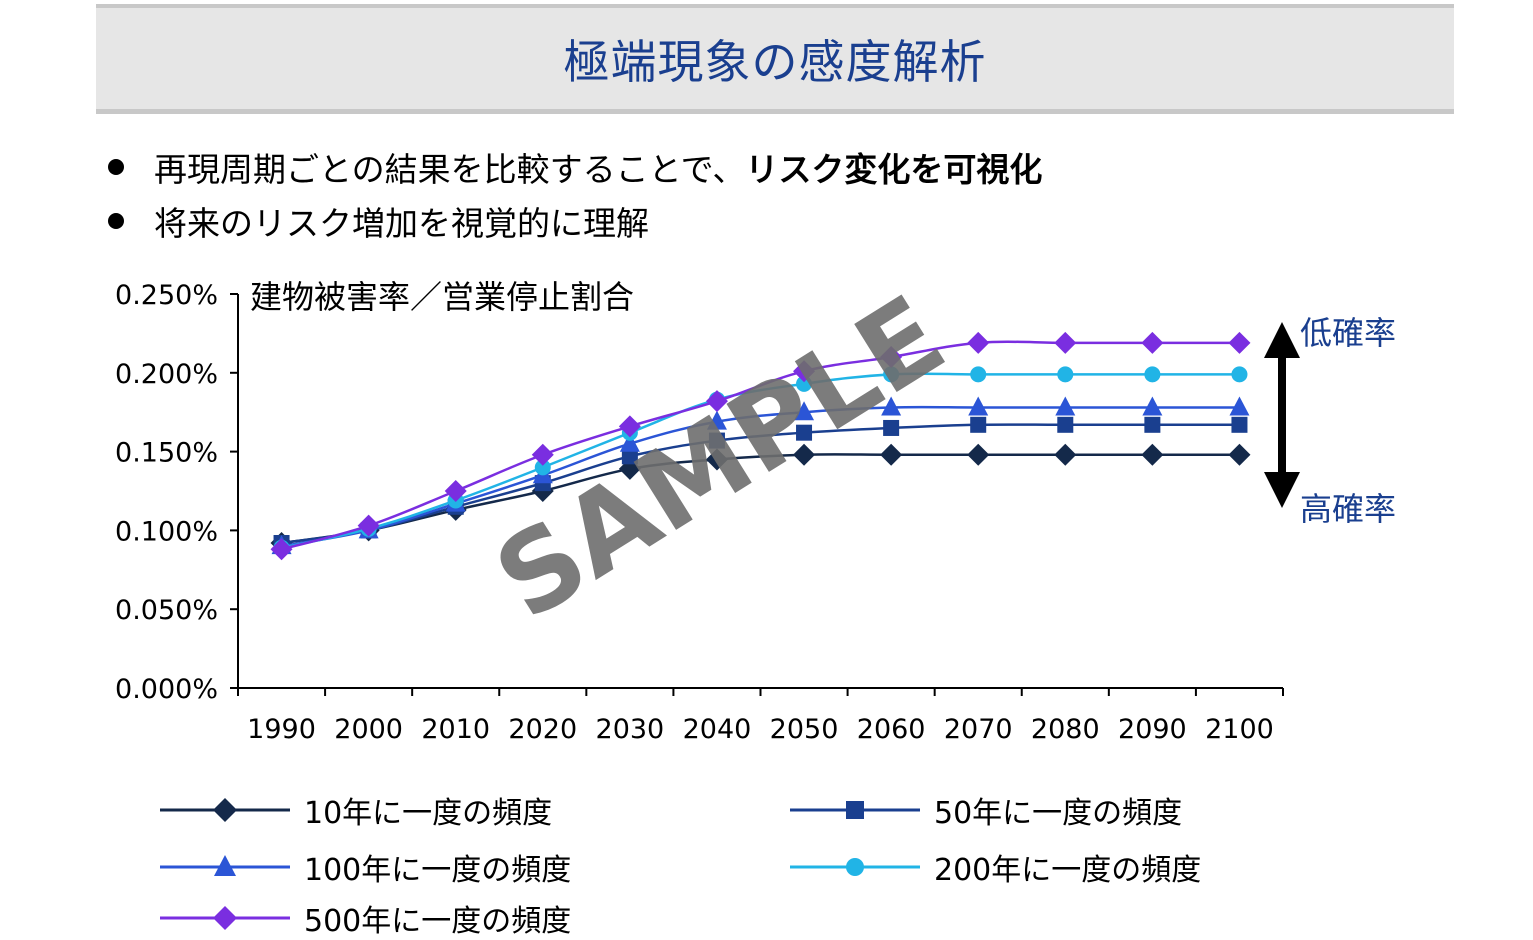 The width and height of the screenshot is (1533, 940). I want to click on y-tick-label: 0.150%, so click(166, 453).